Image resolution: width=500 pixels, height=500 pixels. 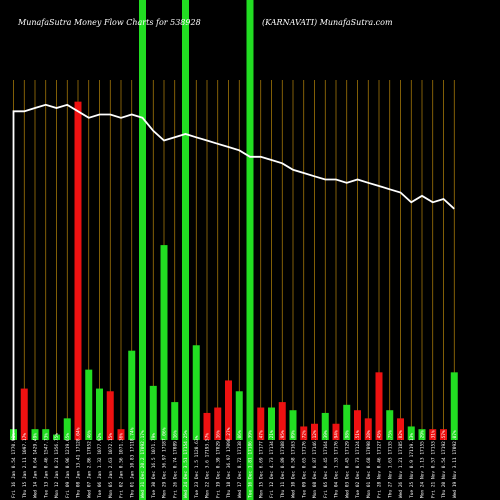 I want to click on x-tick-label: Mon 08 Dec 0.87 17146.12%, so click(x=315, y=464).